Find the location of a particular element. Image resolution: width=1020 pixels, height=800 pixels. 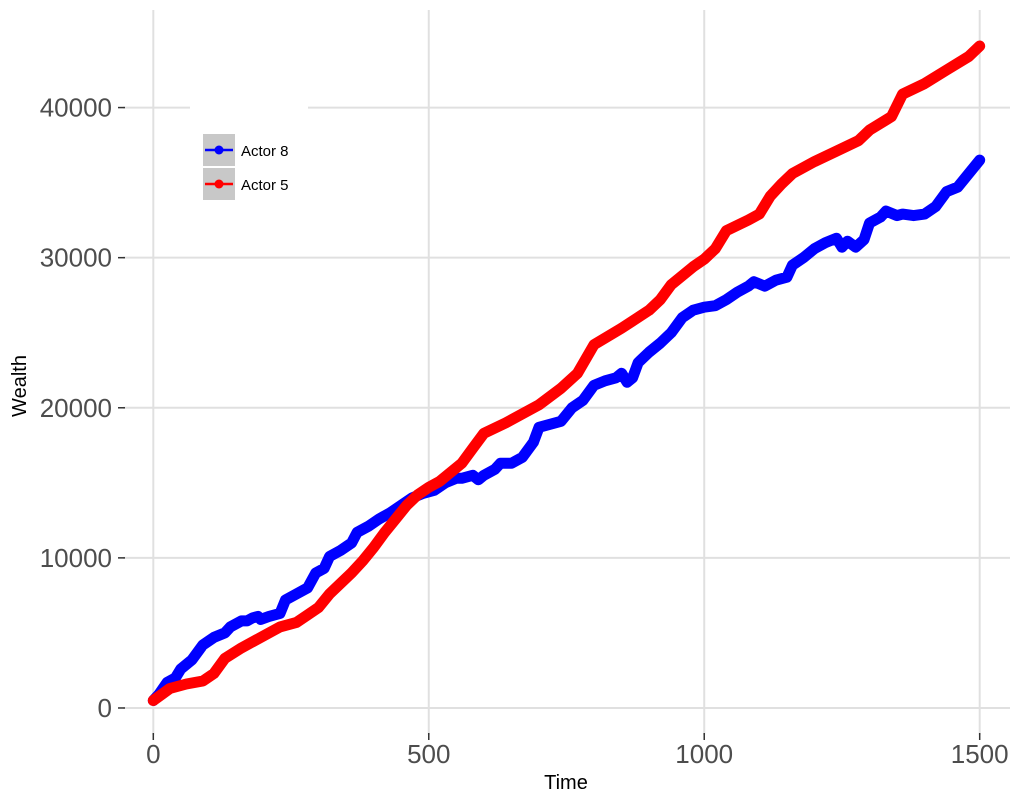

x-tick-label-1000: 1000 is located at coordinates (704, 754).